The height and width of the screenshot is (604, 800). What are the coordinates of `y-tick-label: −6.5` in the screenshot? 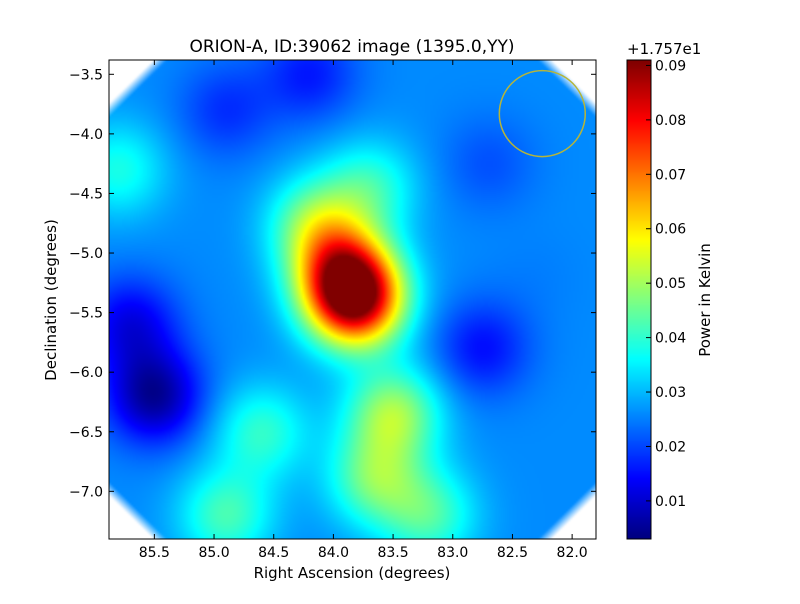 It's located at (86, 433).